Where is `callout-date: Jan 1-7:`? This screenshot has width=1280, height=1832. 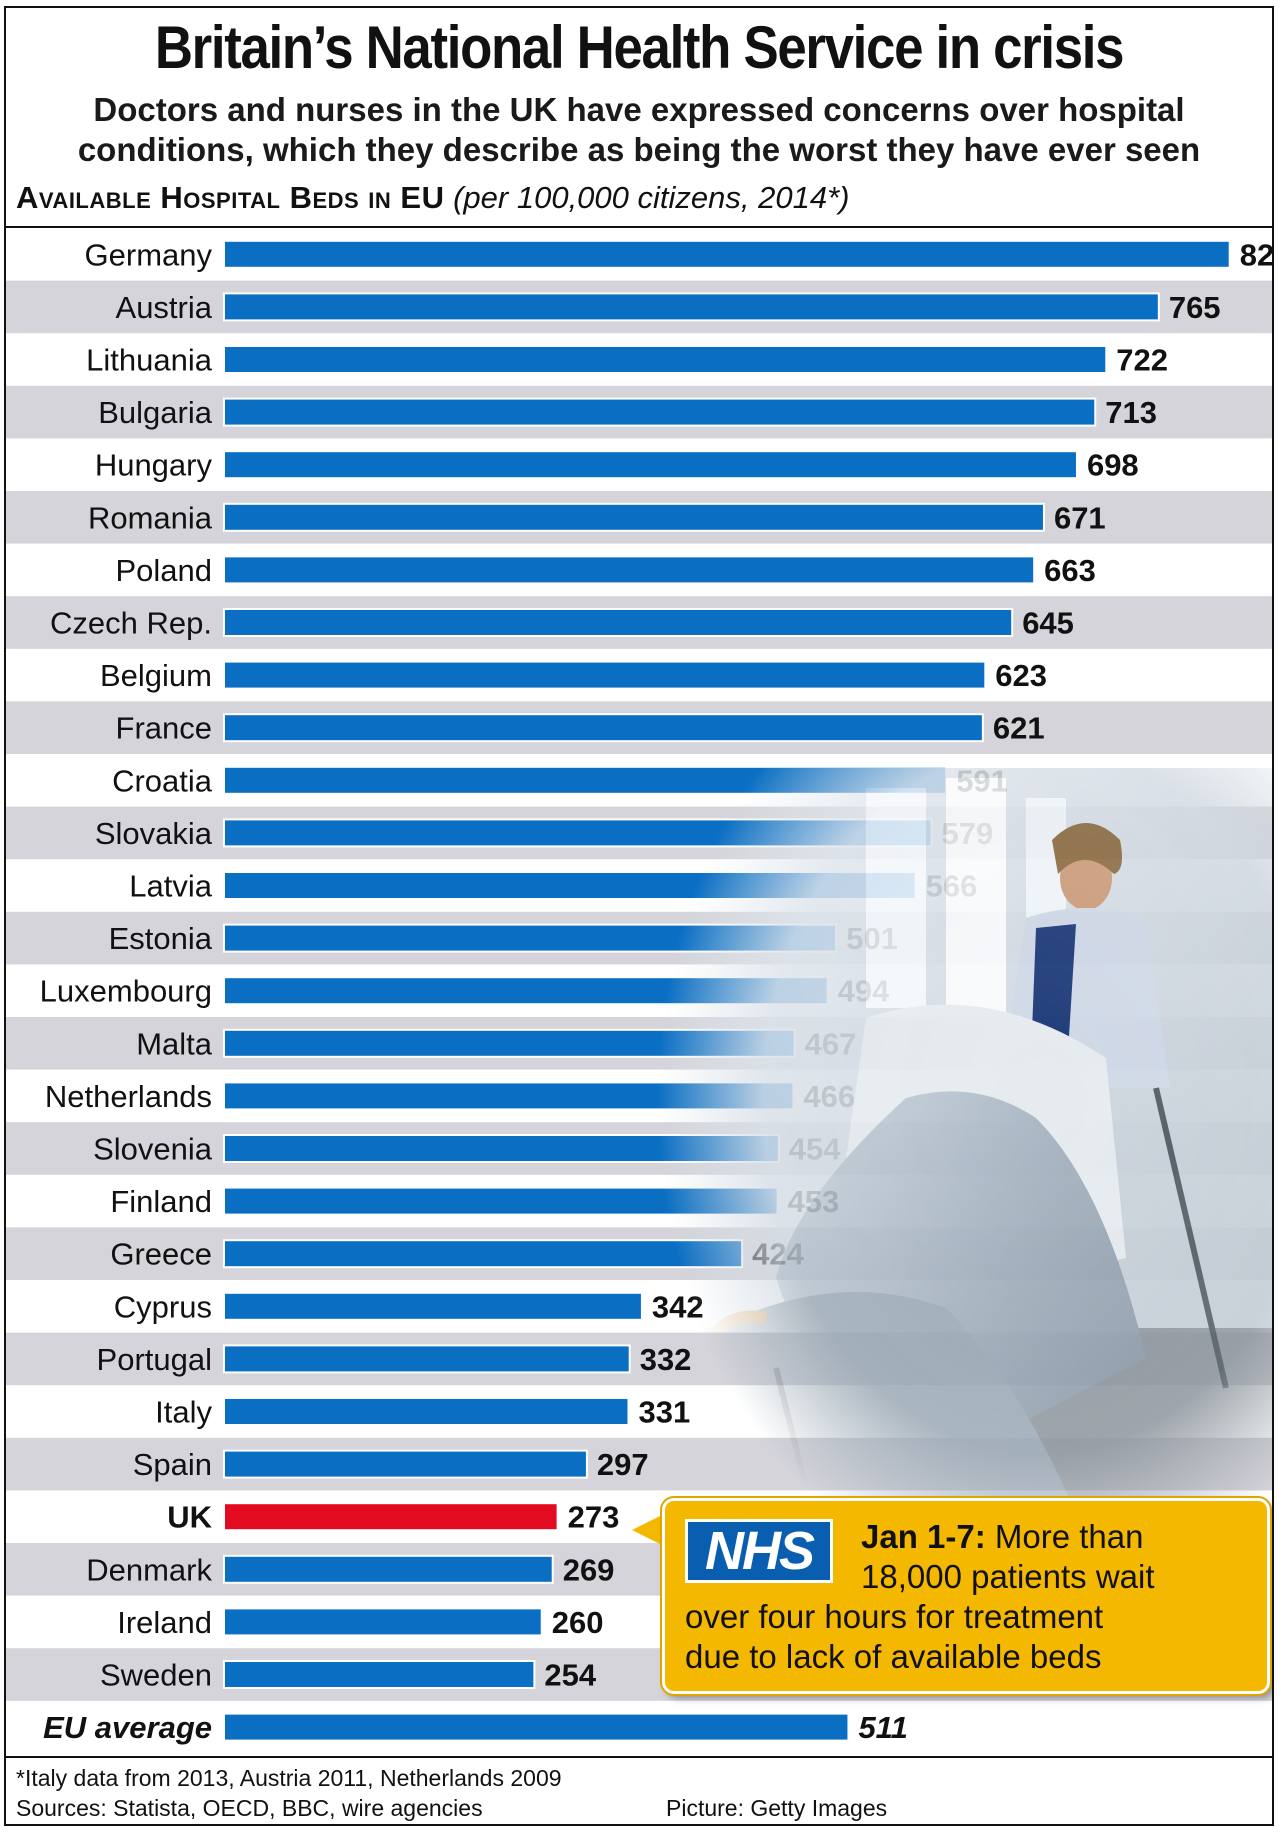
callout-date: Jan 1-7: is located at coordinates (923, 1536).